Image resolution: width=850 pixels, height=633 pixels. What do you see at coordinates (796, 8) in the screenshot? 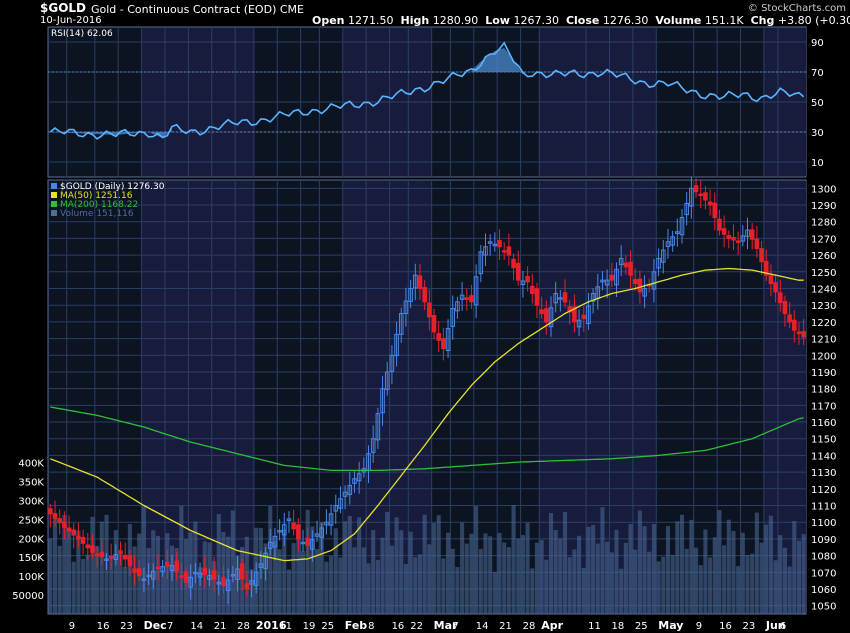
I see `copyright-label: © StockCharts.com` at bounding box center [796, 8].